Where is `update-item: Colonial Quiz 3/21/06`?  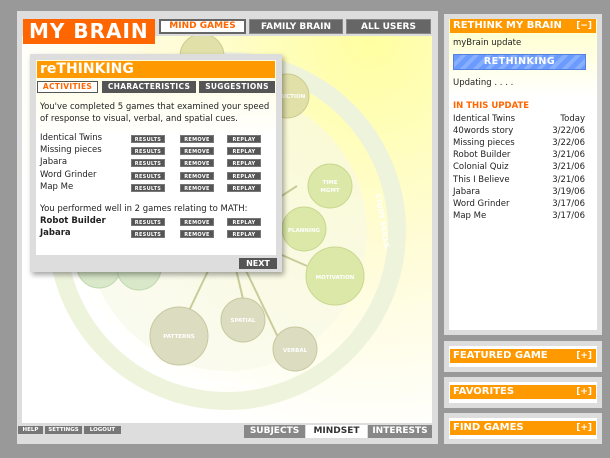
update-item: Colonial Quiz 3/21/06 is located at coordinates (519, 168).